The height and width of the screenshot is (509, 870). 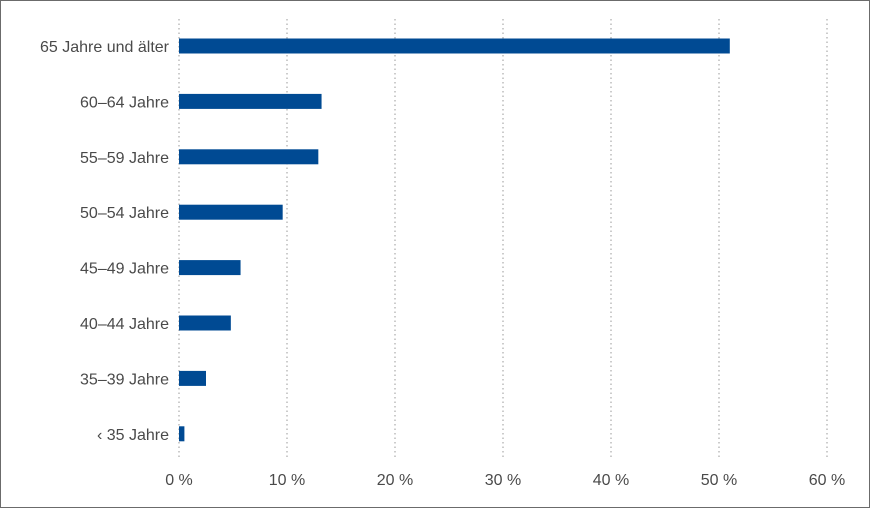 What do you see at coordinates (133, 435) in the screenshot?
I see `category-label: ‹ 35 Jahre` at bounding box center [133, 435].